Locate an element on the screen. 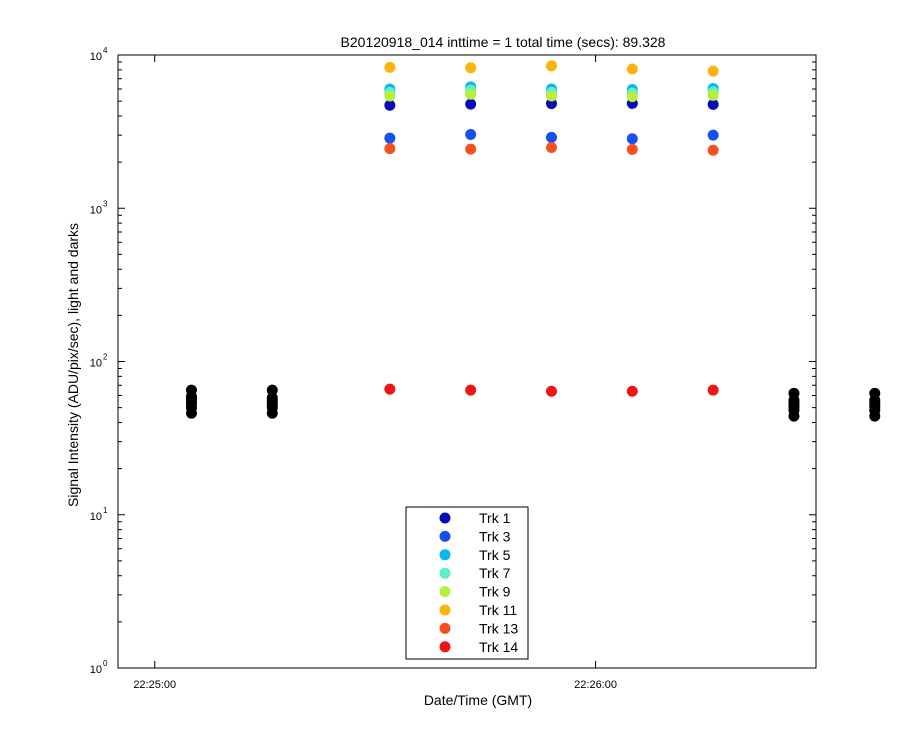 The width and height of the screenshot is (900, 750). legend-label: Trk 5 is located at coordinates (495, 555).